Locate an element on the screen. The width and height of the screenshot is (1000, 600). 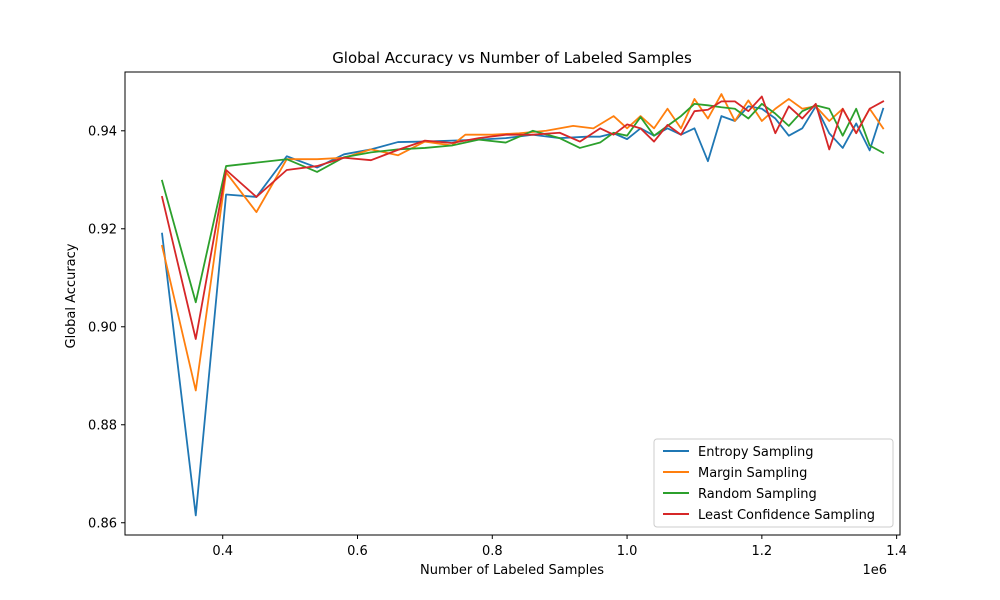
legend-box is located at coordinates (773, 483).